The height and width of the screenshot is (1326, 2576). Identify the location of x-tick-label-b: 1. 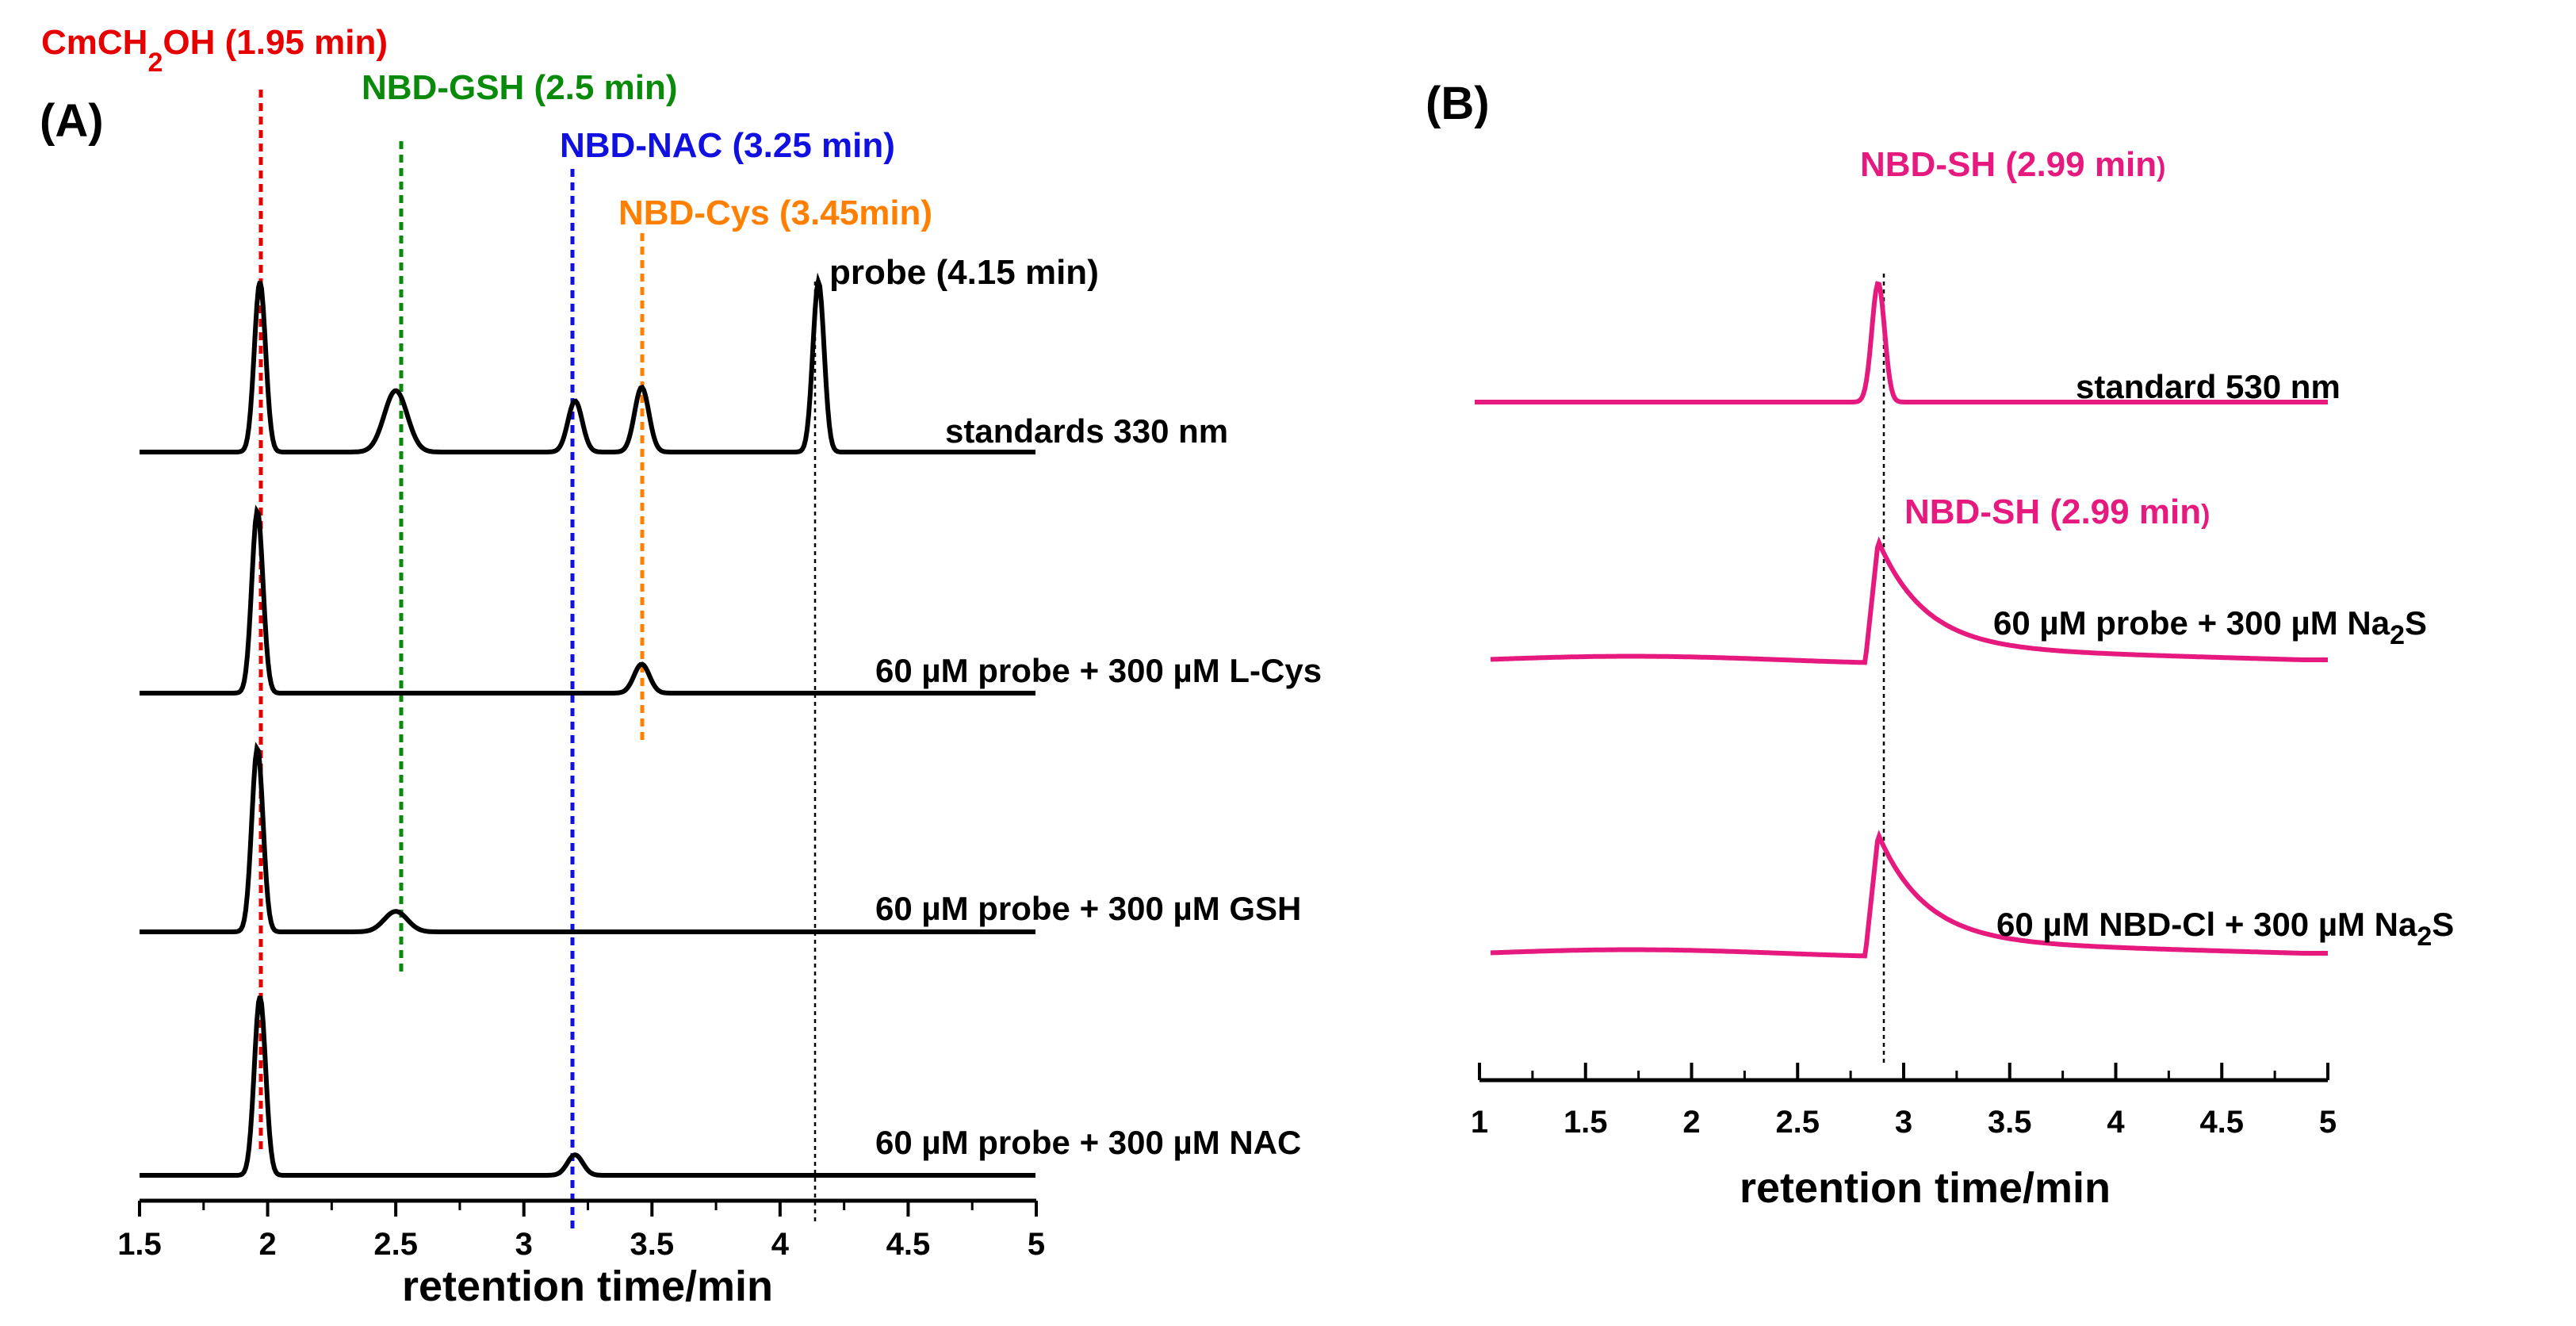
(1479, 1122).